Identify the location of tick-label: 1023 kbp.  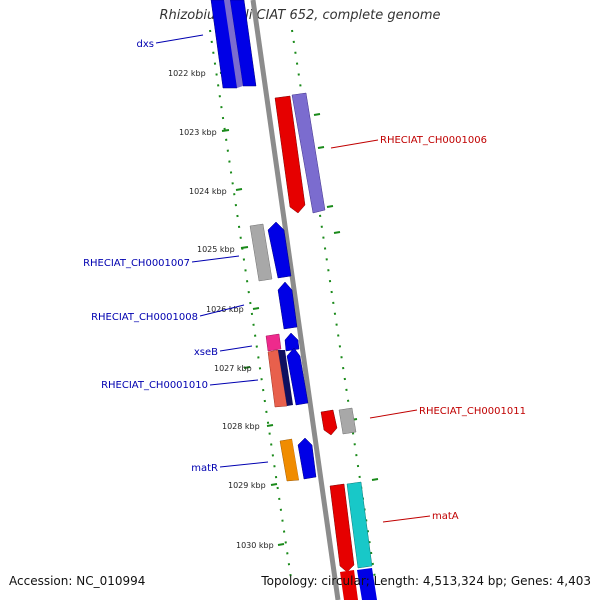
(198, 132).